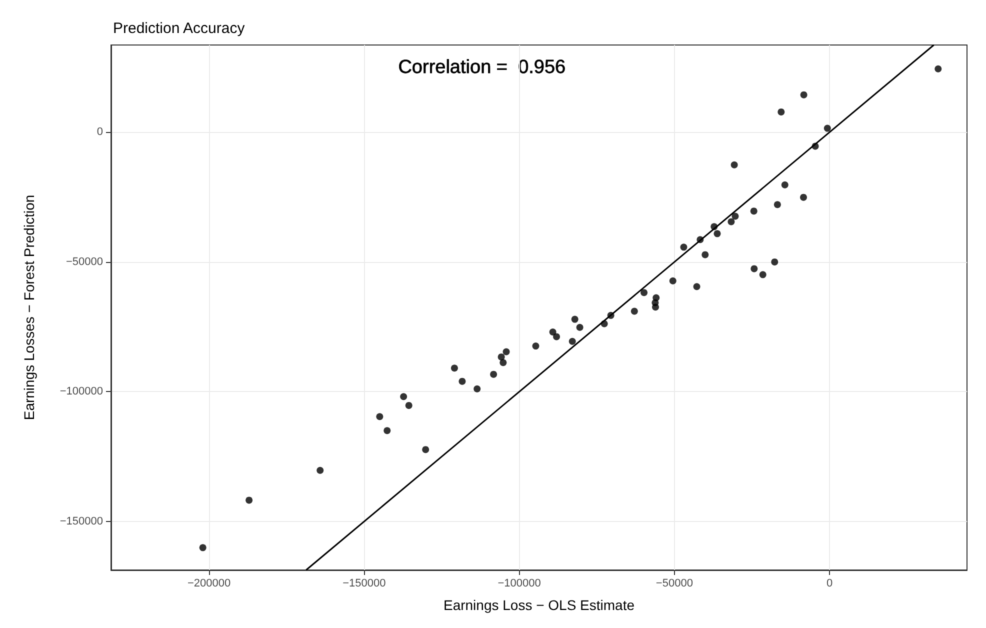 The width and height of the screenshot is (986, 628). Describe the element at coordinates (519, 584) in the screenshot. I see `x-tick-label: −100000` at that location.